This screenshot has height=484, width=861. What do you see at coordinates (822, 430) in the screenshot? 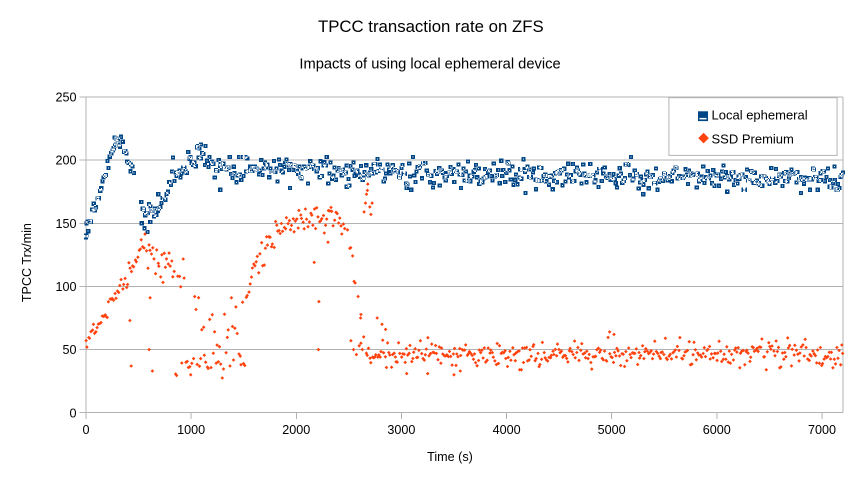
I see `svg-text: 7000` at bounding box center [822, 430].